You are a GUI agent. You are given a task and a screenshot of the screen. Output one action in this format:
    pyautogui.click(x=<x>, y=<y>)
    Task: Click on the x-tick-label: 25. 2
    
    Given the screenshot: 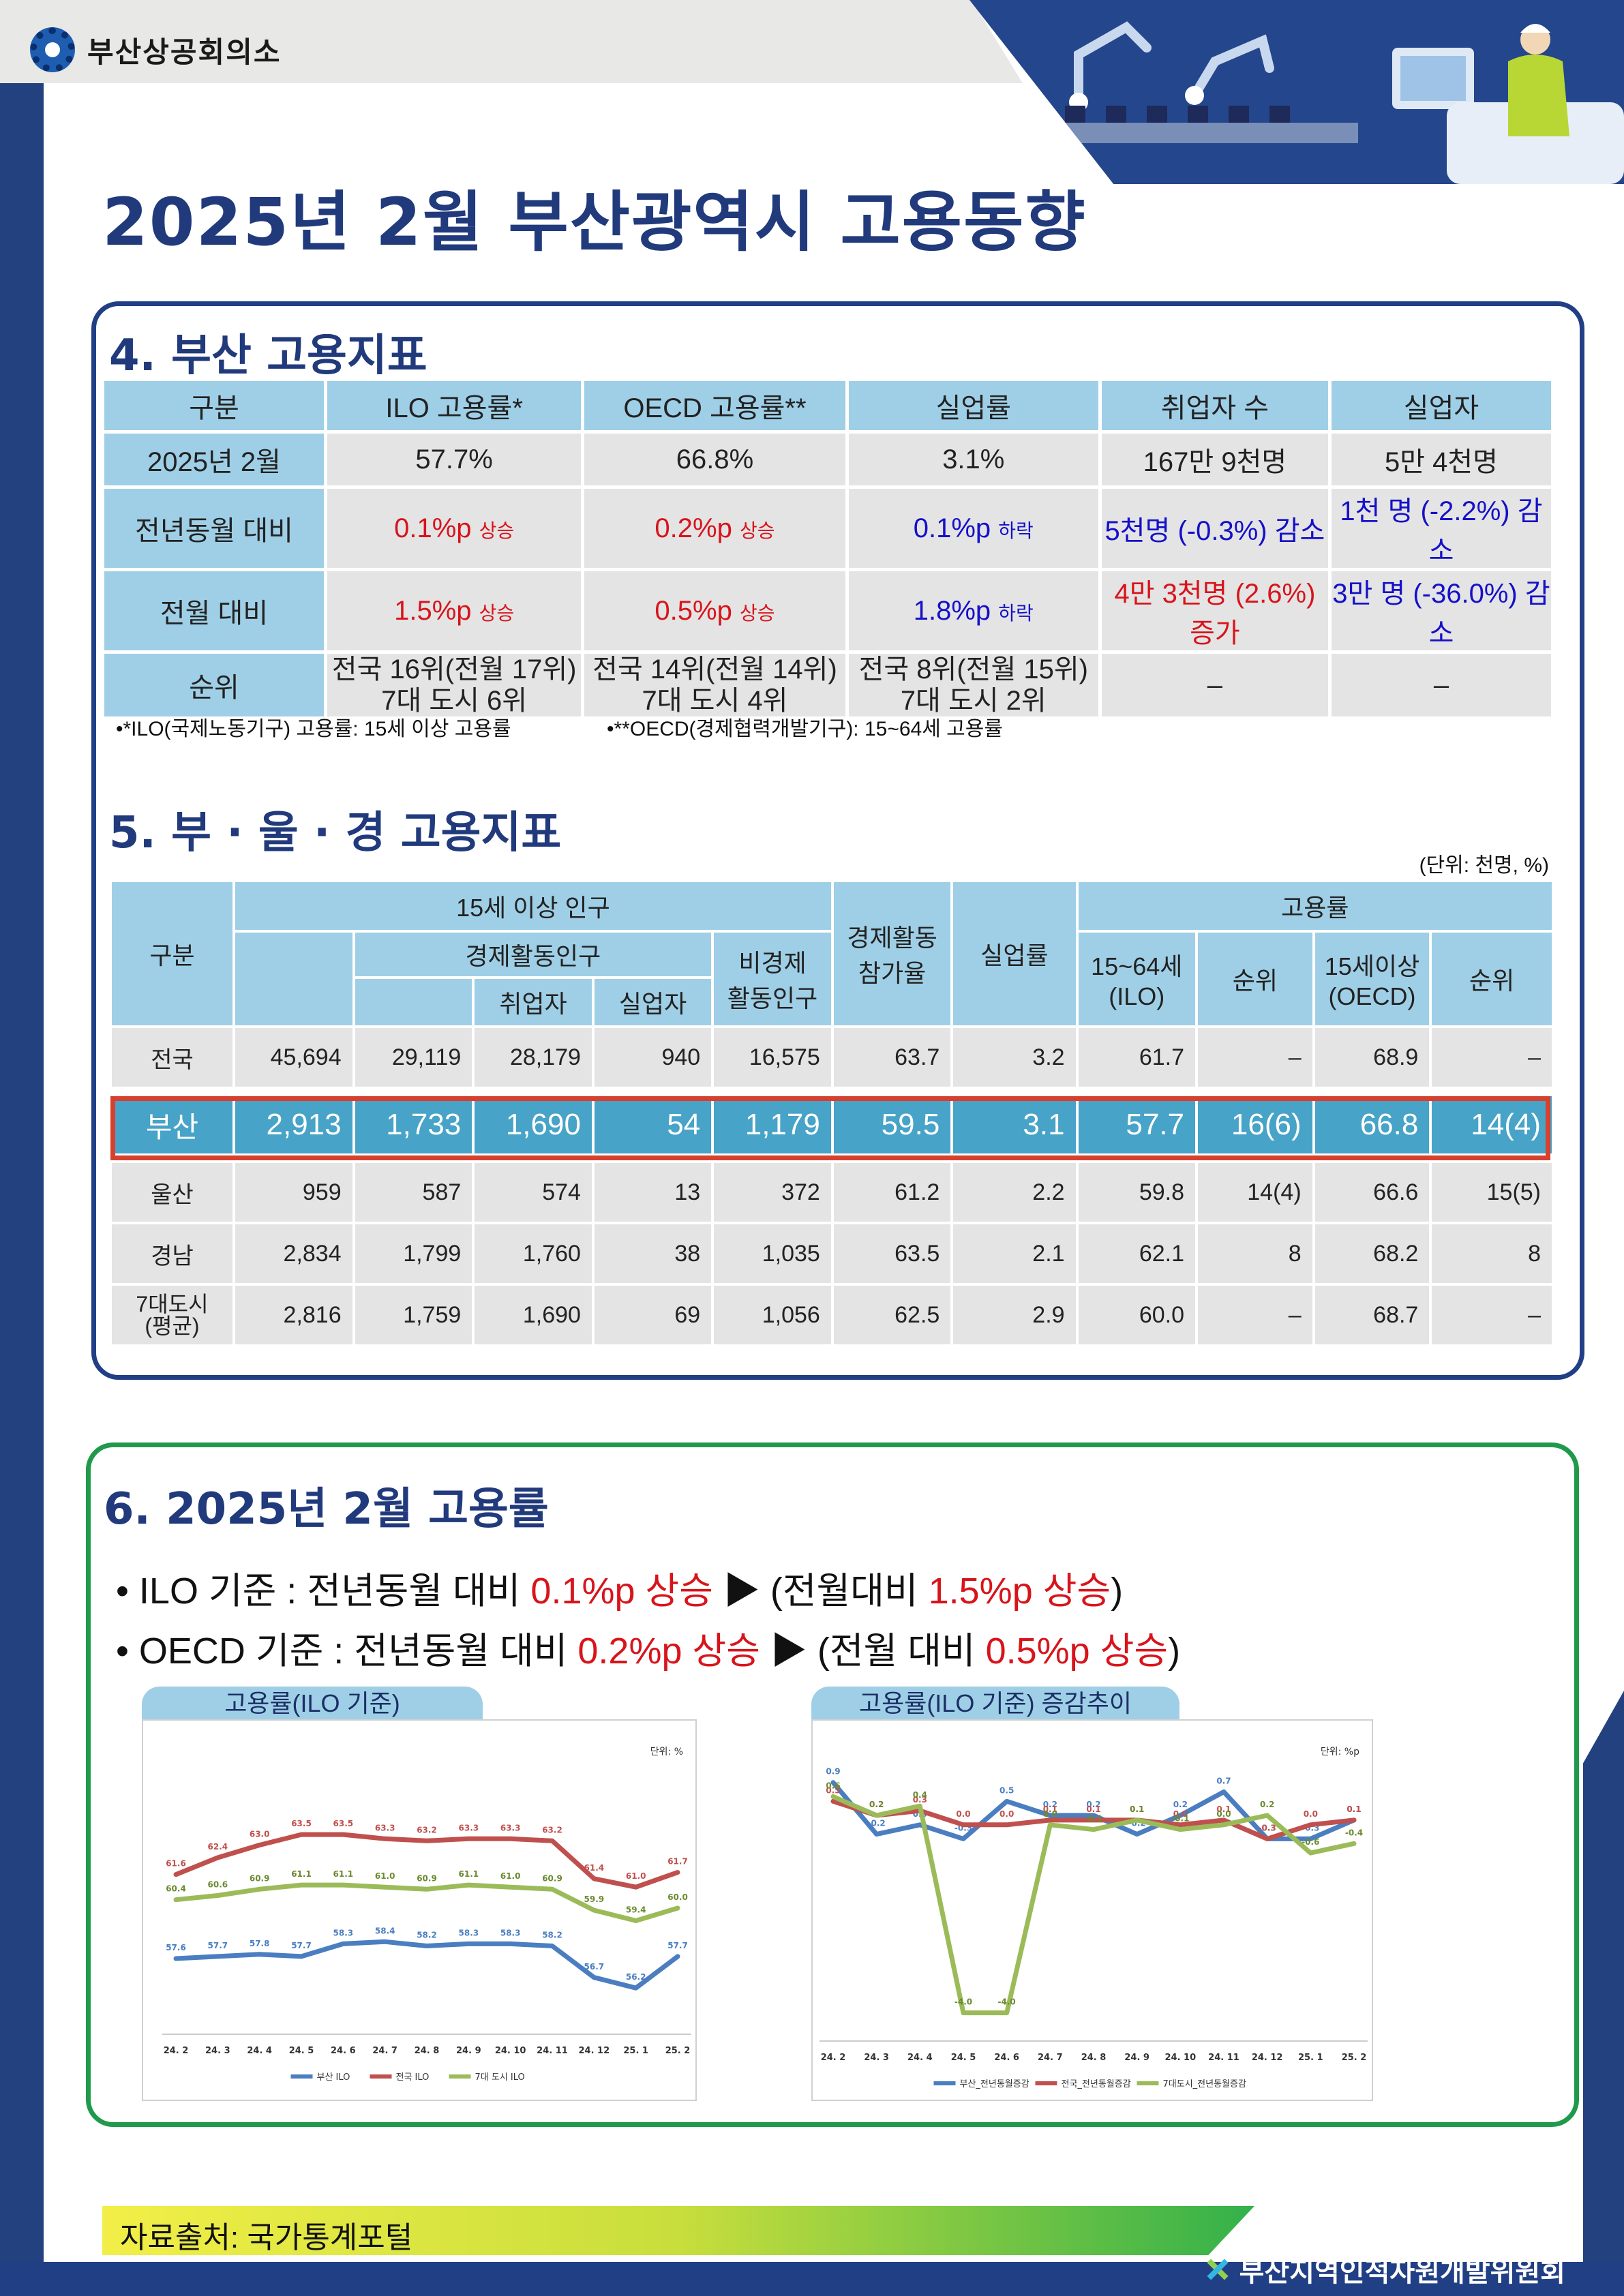 What is the action you would take?
    pyautogui.click(x=678, y=2051)
    